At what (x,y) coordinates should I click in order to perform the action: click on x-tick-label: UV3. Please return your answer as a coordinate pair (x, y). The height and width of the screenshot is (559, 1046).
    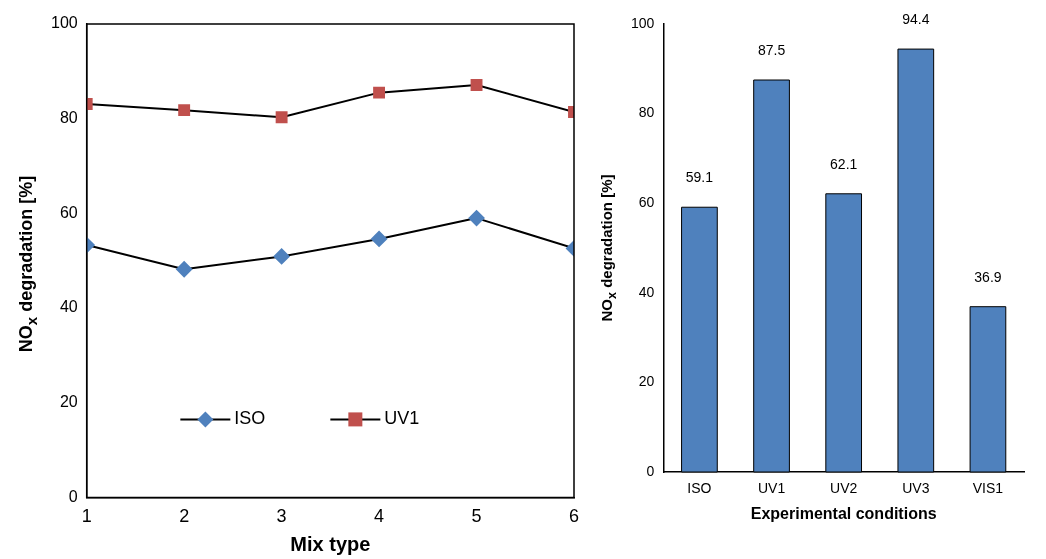
    Looking at the image, I should click on (916, 488).